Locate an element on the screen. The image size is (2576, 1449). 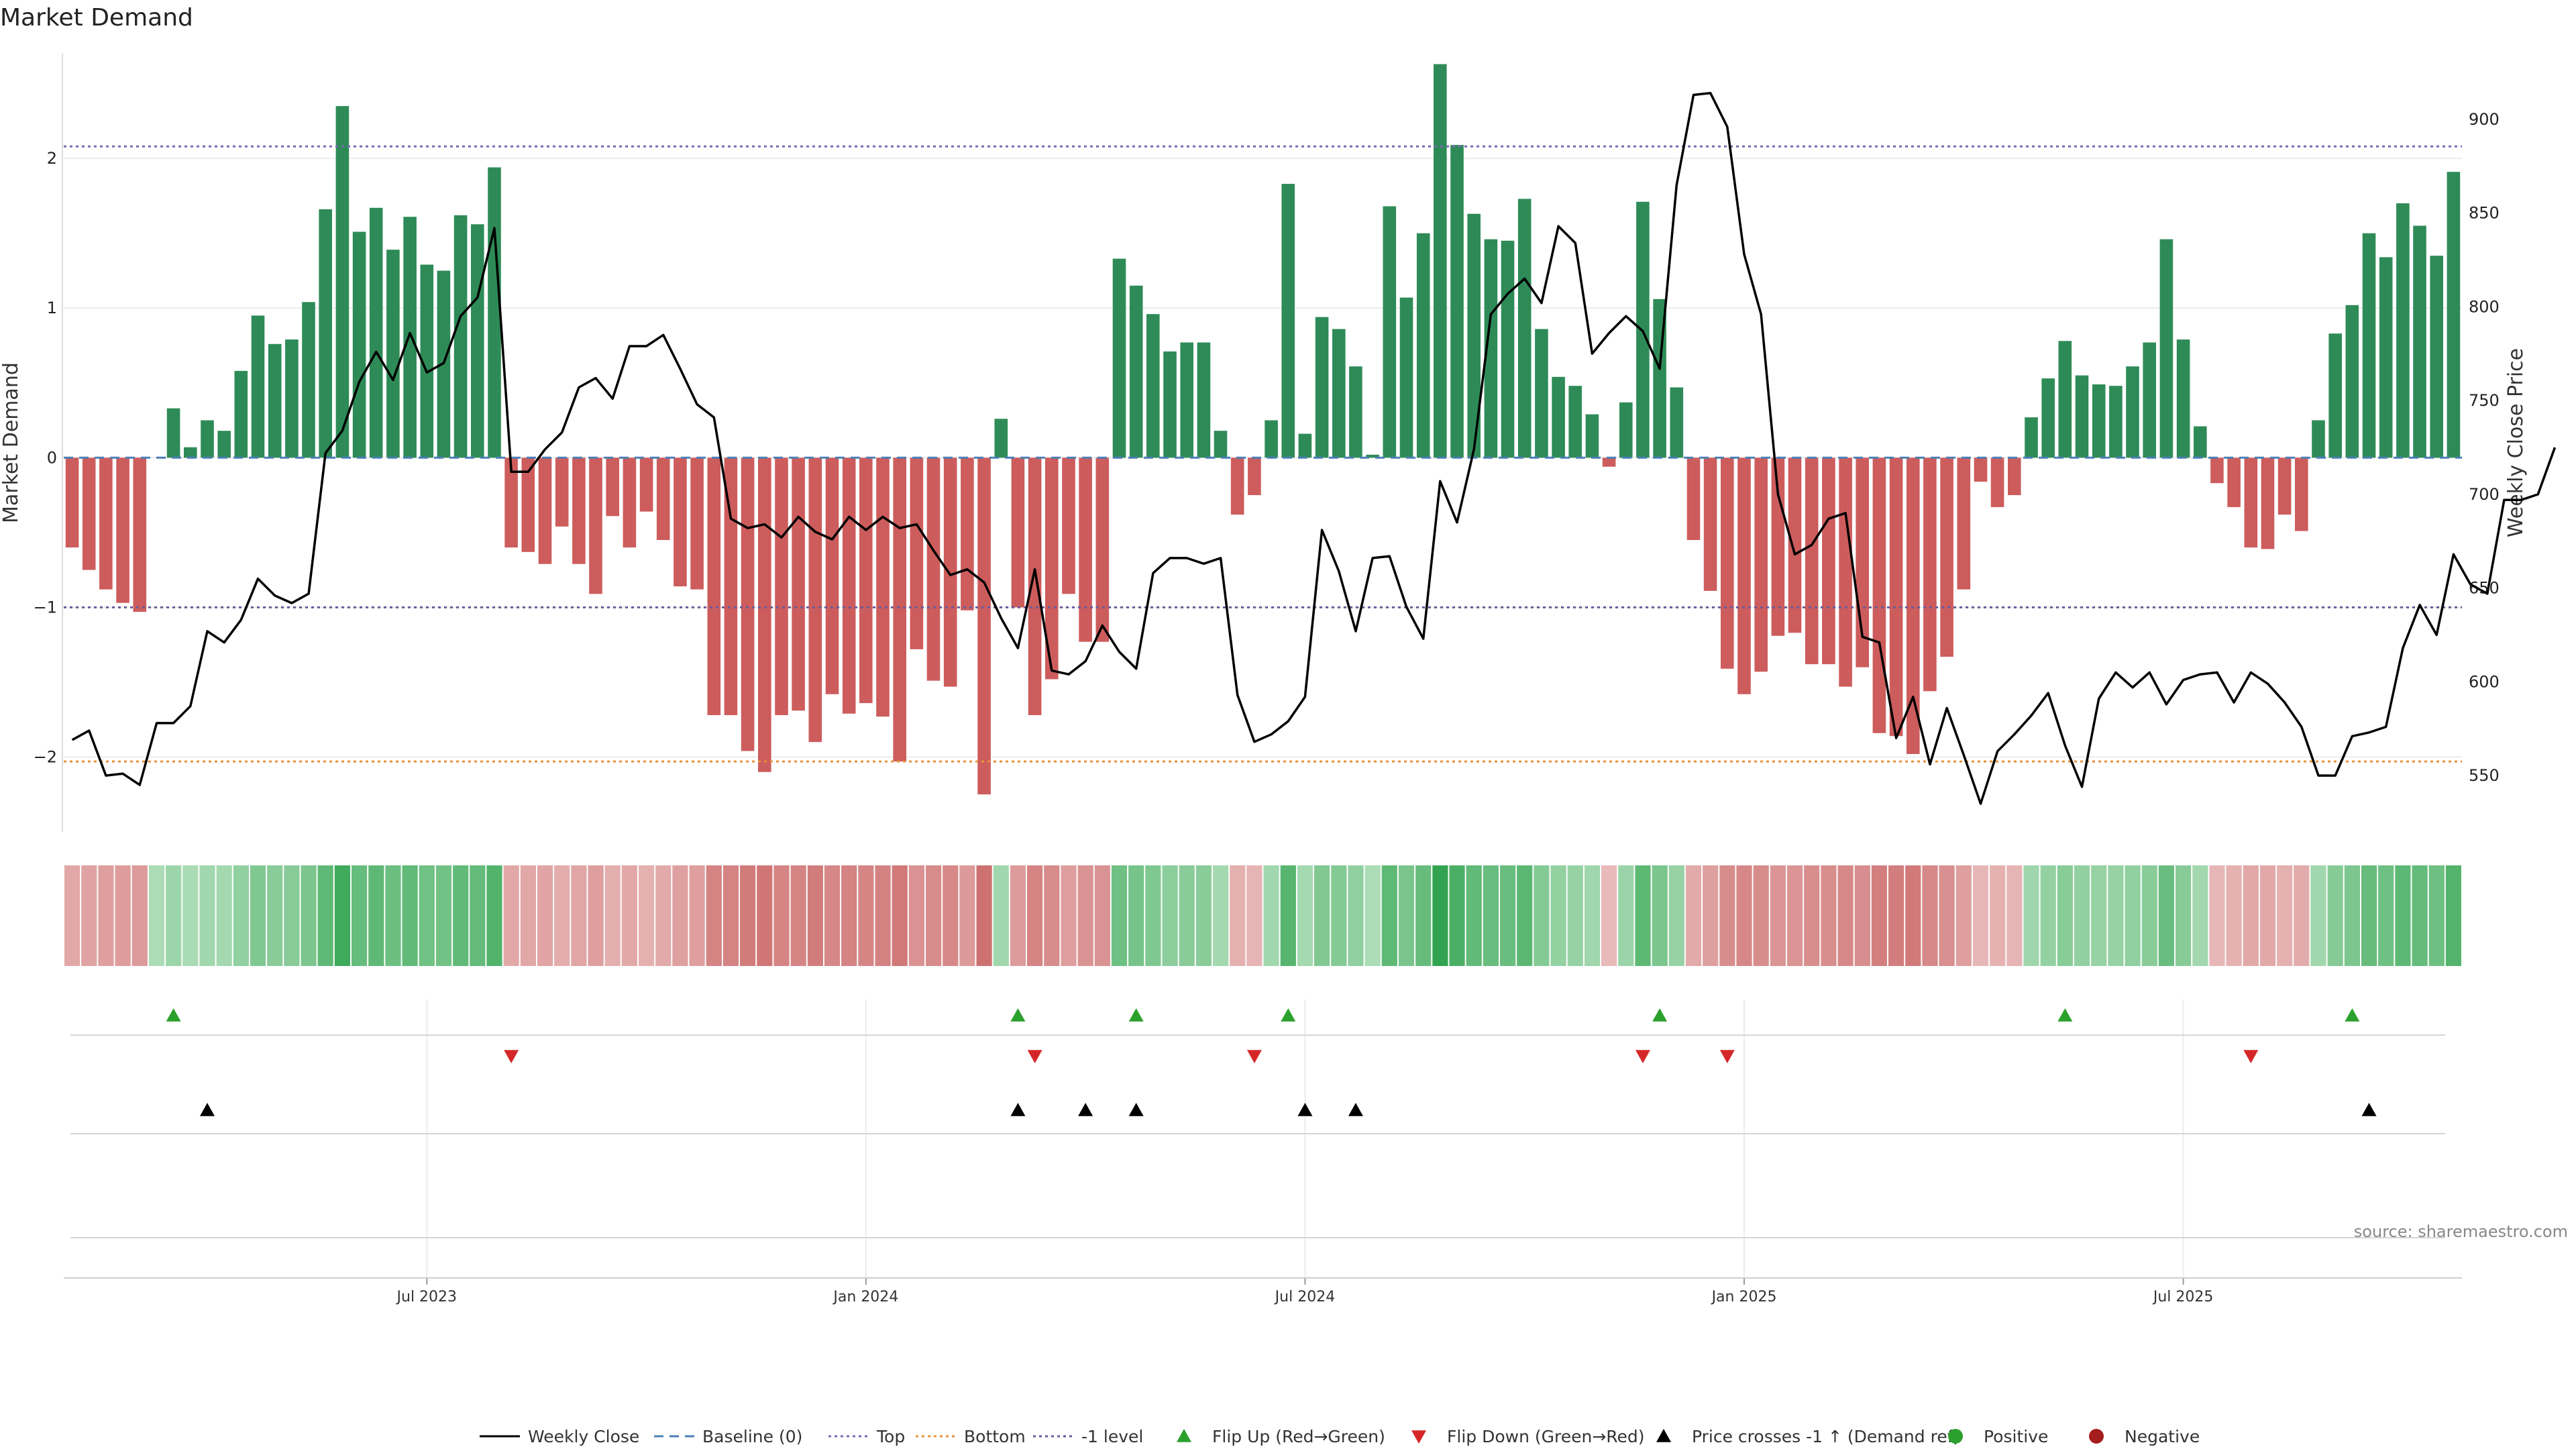
y-tick-label: −2 is located at coordinates (45, 756).